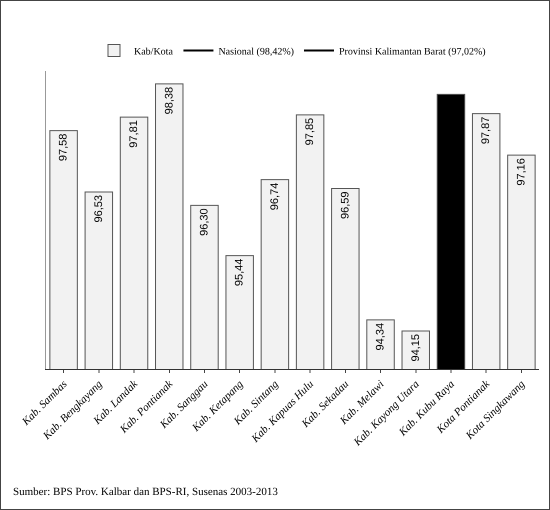  Describe the element at coordinates (521, 172) in the screenshot. I see `data-label: 97,16` at that location.